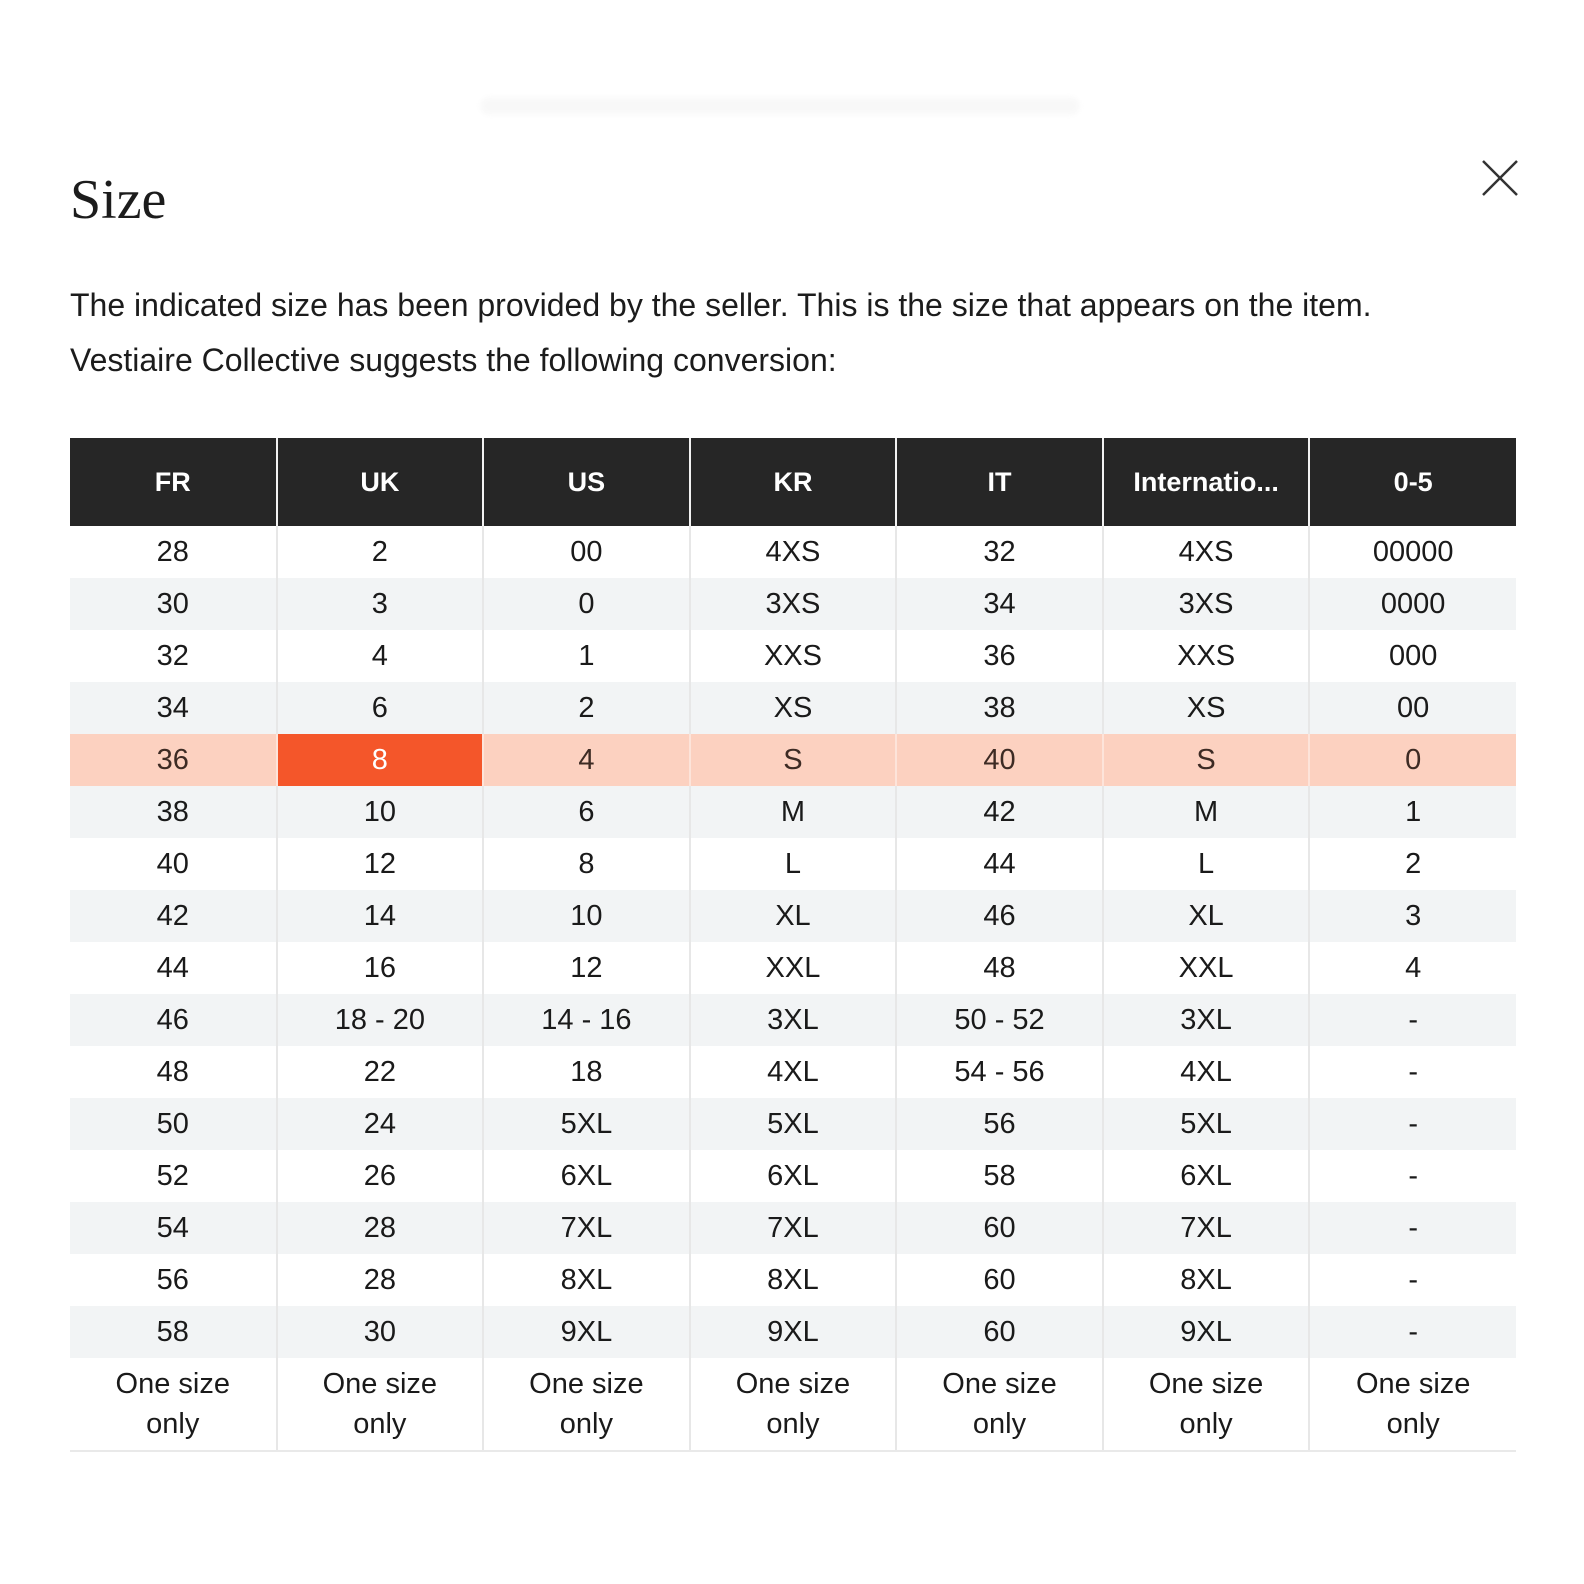 The image size is (1584, 1584). What do you see at coordinates (379, 1072) in the screenshot?
I see `size-cell: 22` at bounding box center [379, 1072].